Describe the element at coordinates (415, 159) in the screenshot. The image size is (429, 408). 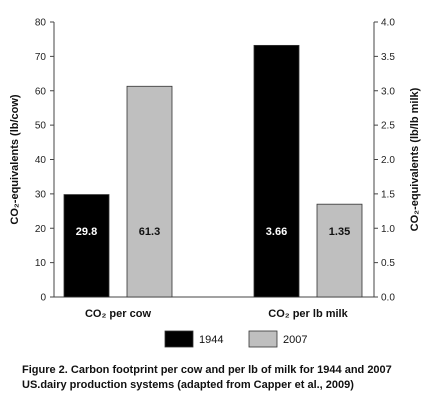
I see `right-axis-title: CO₂-equivalents (lb/lb milk)` at that location.